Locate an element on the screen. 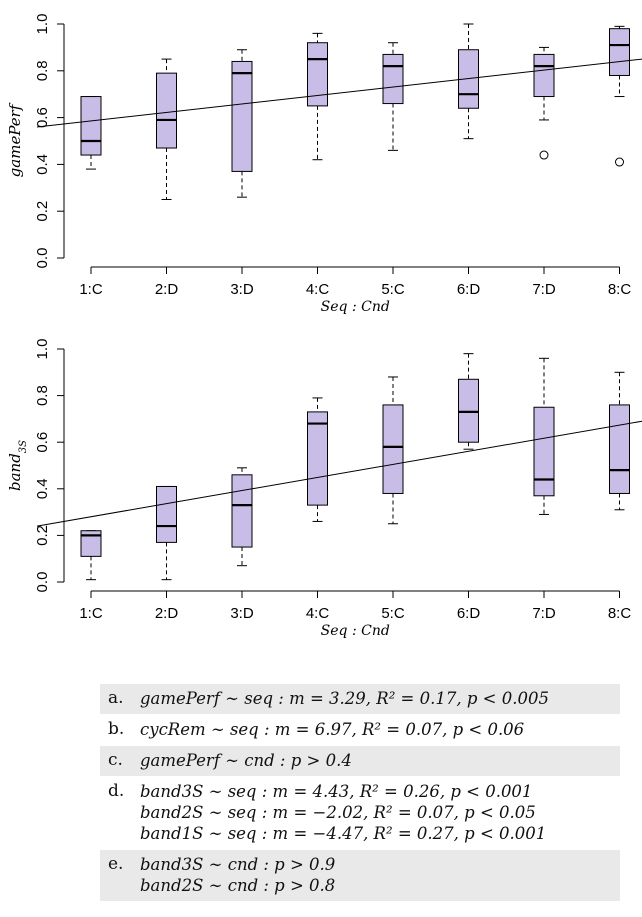  y-axis-title: gamePerf is located at coordinates (15, 139).